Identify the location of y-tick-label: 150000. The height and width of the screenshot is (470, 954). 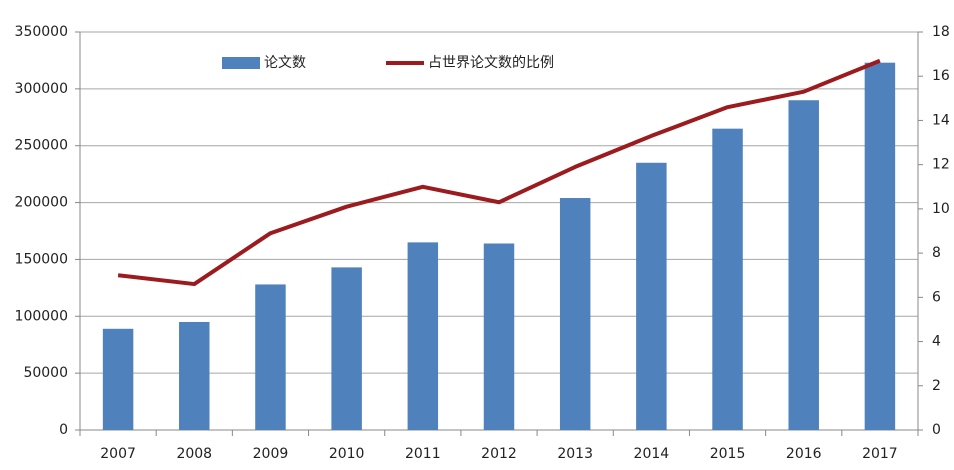
(41, 259).